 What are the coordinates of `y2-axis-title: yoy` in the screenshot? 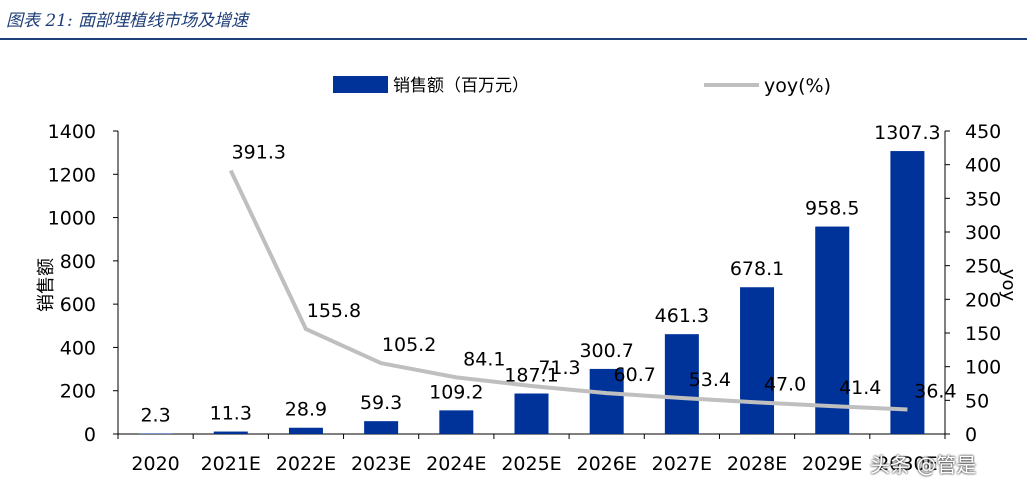 It's located at (1008, 285).